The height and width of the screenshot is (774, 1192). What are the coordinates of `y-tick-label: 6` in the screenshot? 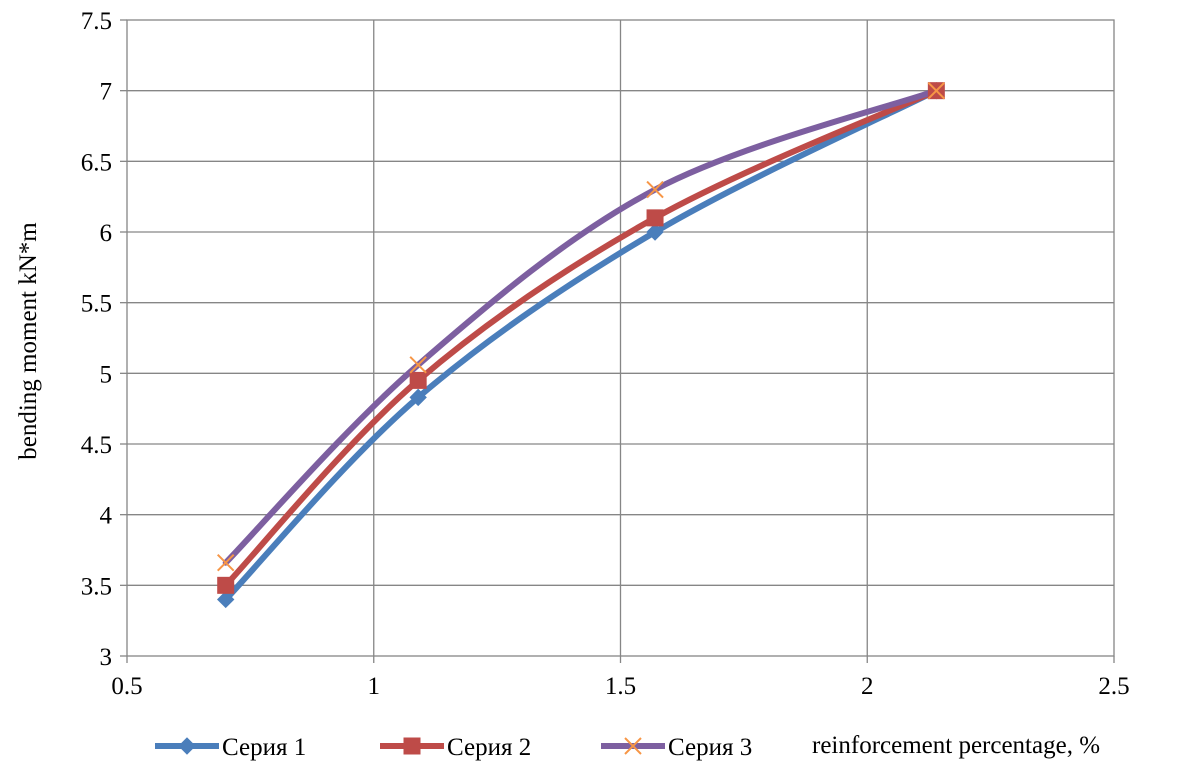 It's located at (106, 233).